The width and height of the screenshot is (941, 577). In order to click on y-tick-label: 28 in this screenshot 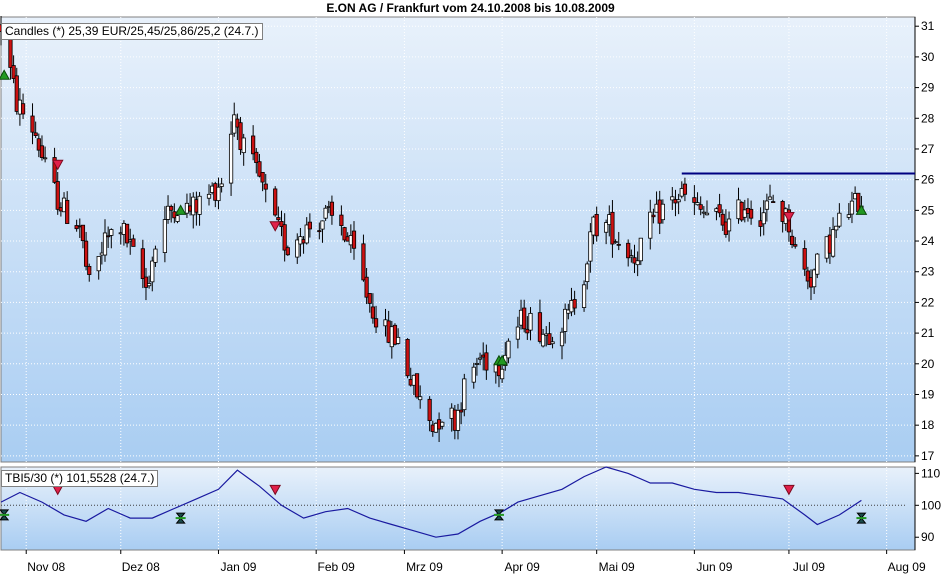, I will do `click(928, 118)`.